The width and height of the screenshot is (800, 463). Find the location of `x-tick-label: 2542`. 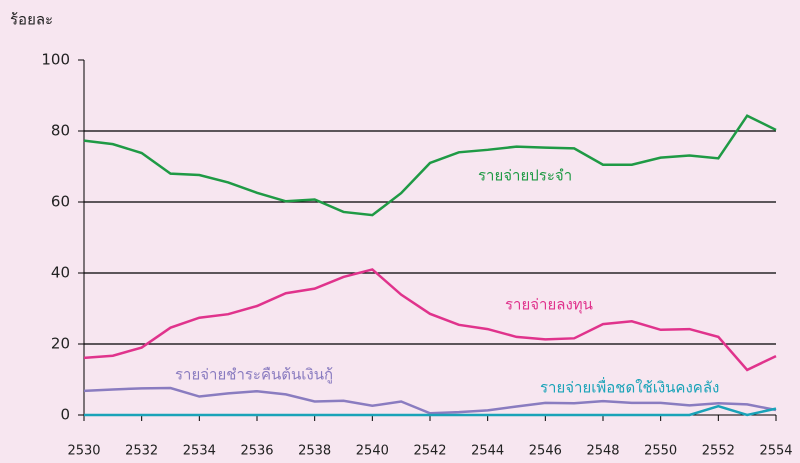

x-tick-label: 2542 is located at coordinates (429, 451).